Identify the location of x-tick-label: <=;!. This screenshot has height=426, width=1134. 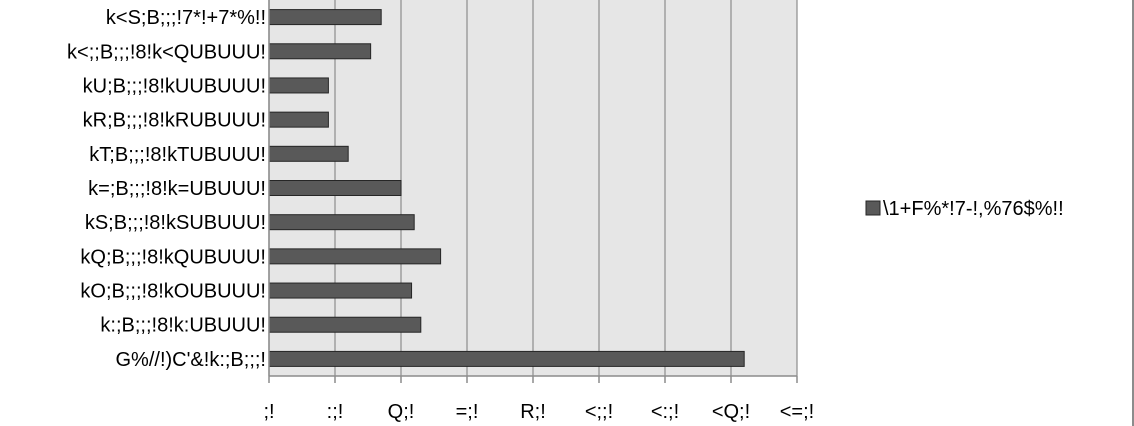
(797, 412).